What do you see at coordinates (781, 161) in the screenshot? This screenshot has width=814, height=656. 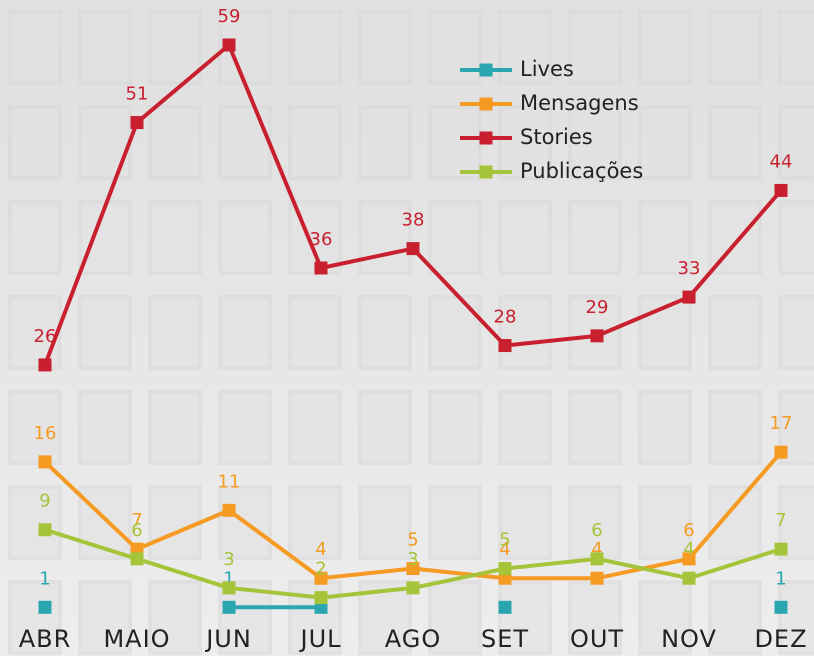 I see `data-label: 44` at bounding box center [781, 161].